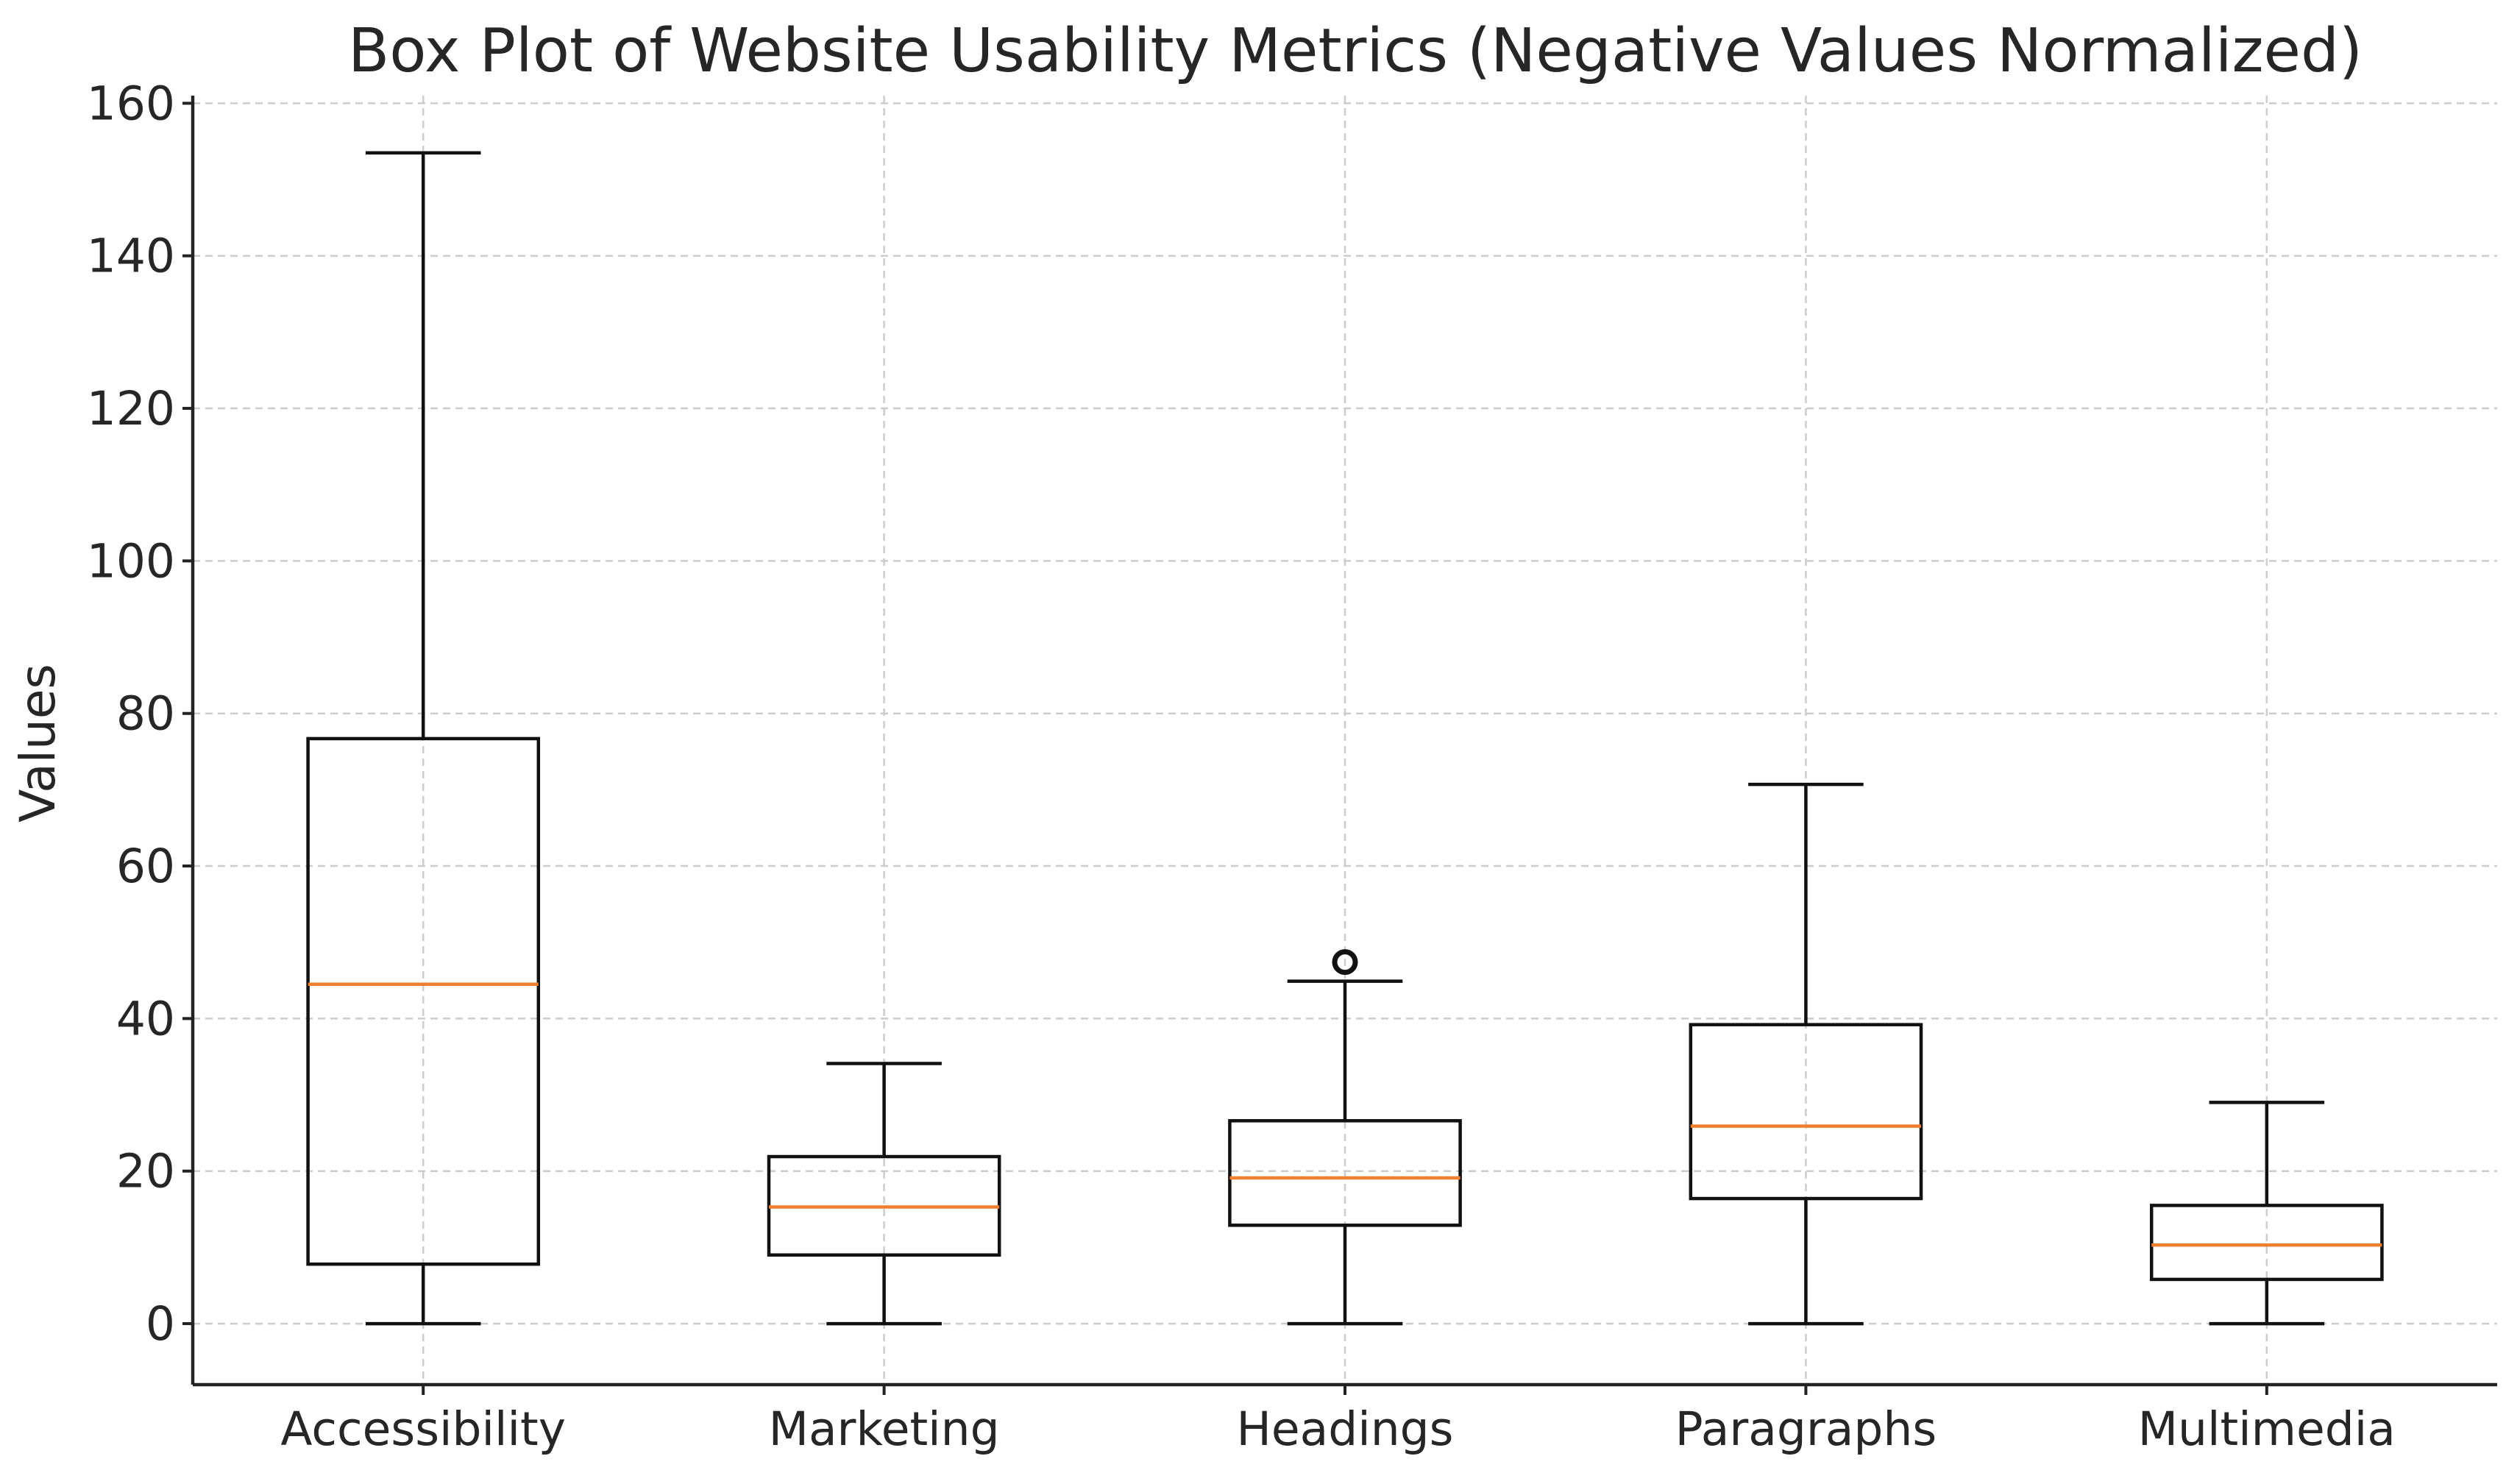 The height and width of the screenshot is (1470, 2520). I want to click on outlier-point, so click(1345, 962).